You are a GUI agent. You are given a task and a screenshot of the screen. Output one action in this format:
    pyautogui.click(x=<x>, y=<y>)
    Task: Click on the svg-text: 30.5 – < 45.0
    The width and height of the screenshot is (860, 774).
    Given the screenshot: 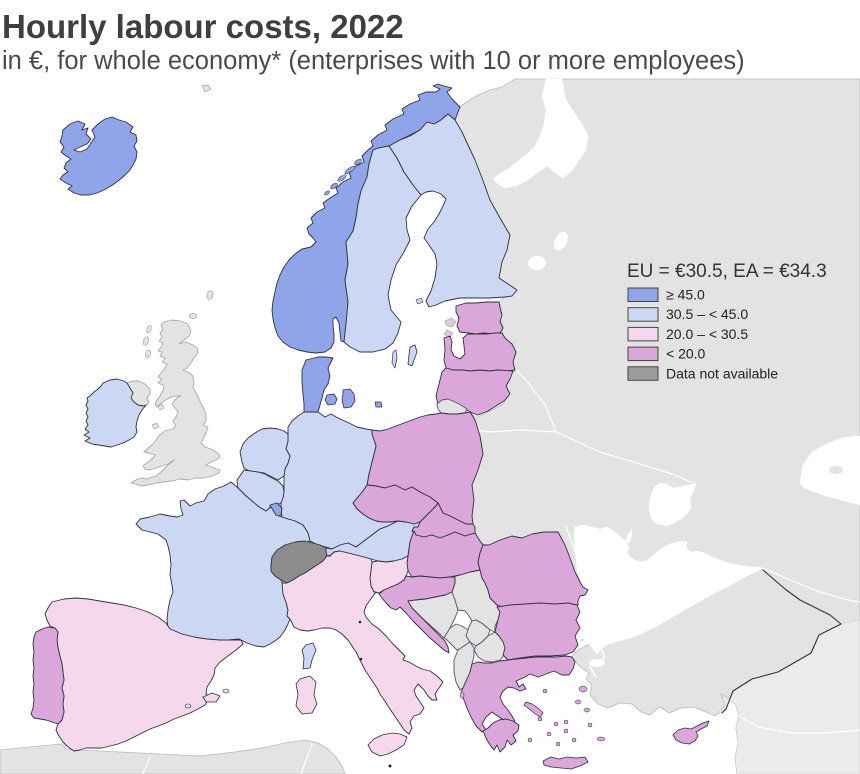 What is the action you would take?
    pyautogui.click(x=707, y=314)
    